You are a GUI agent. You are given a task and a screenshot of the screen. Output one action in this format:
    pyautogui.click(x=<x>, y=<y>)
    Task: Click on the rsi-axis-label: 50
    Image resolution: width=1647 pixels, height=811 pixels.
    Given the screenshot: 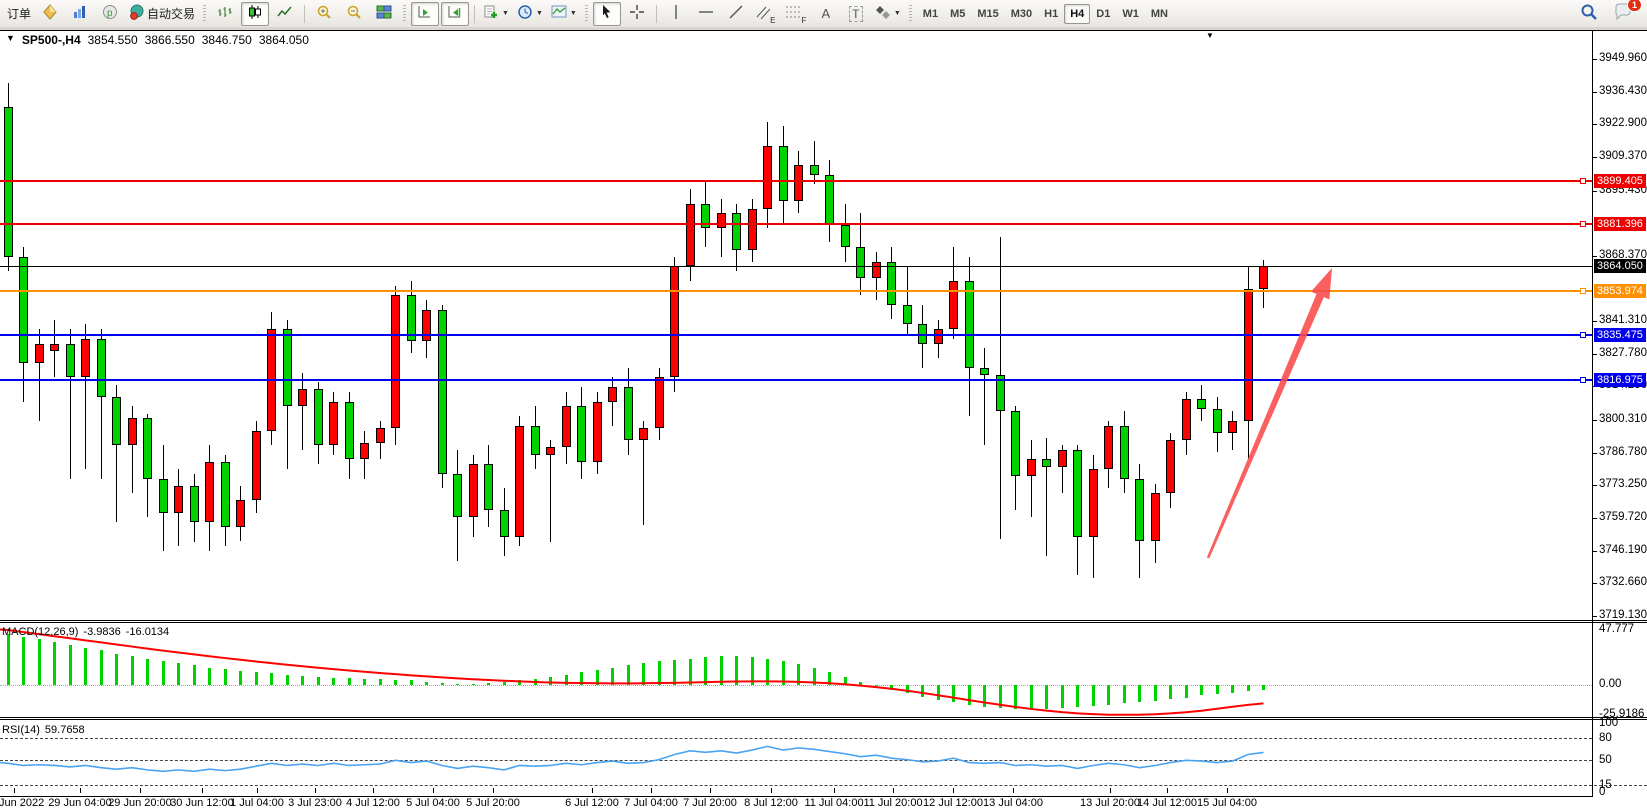 What is the action you would take?
    pyautogui.click(x=1605, y=759)
    